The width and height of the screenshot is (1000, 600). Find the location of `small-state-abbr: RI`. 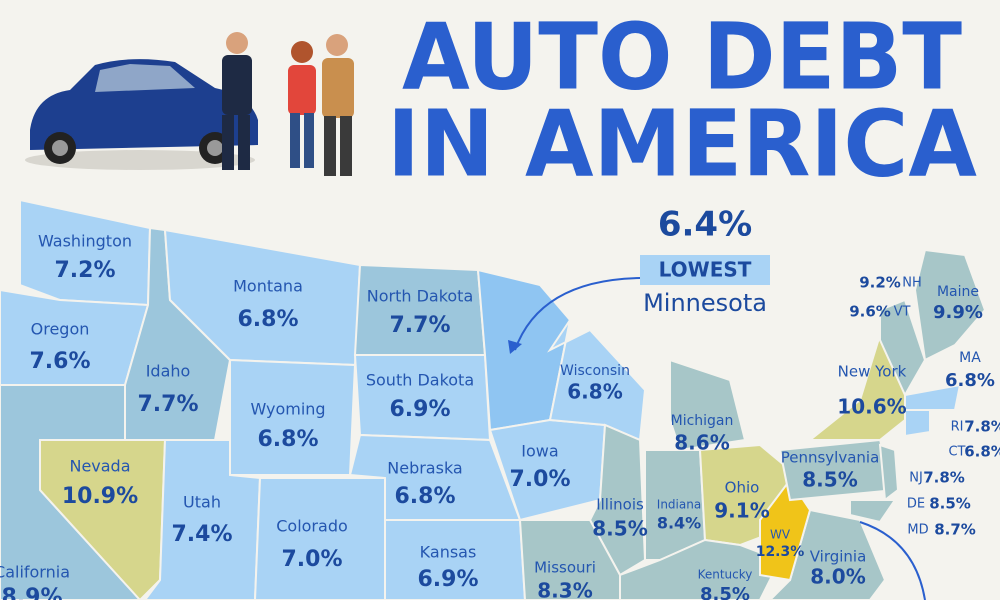

small-state-abbr: RI is located at coordinates (957, 427).